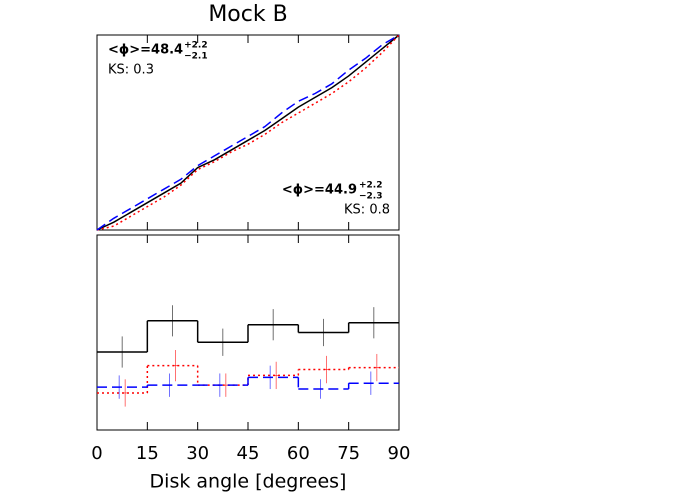 This screenshot has height=504, width=700. What do you see at coordinates (399, 453) in the screenshot?
I see `x-tick-label: 90` at bounding box center [399, 453].